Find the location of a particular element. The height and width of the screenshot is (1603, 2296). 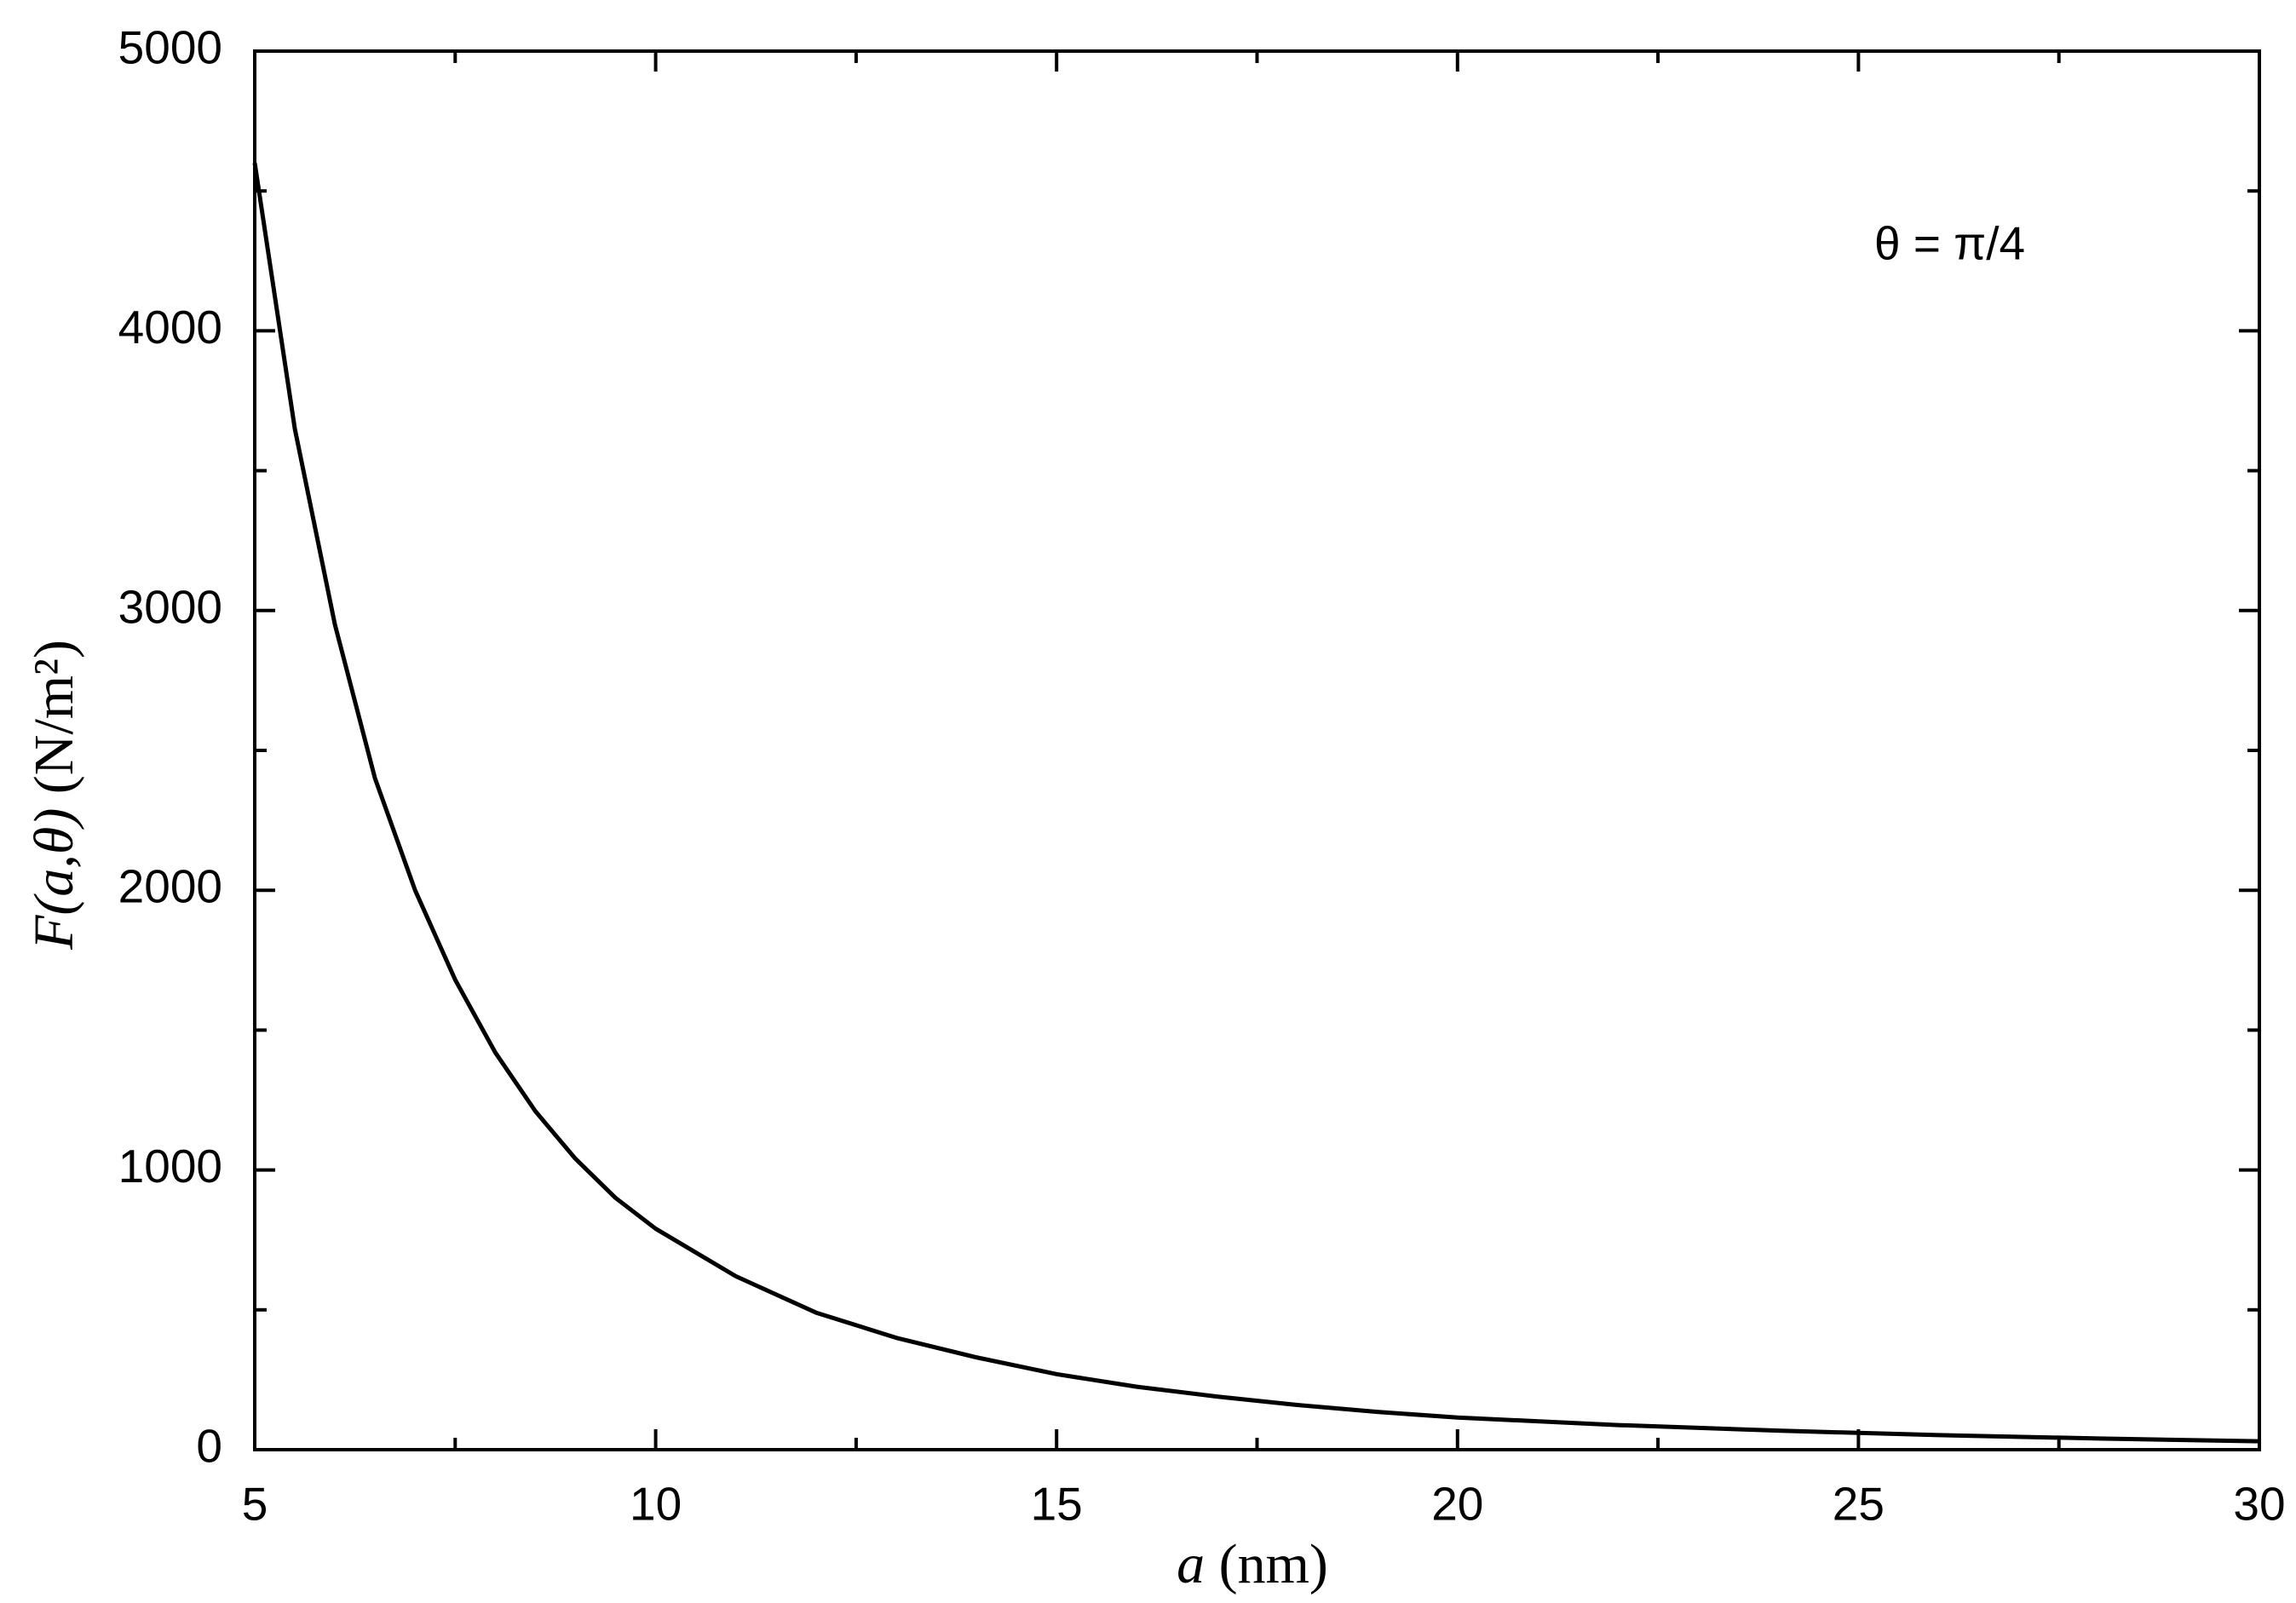

x-tick-label: 30 is located at coordinates (2259, 1505).